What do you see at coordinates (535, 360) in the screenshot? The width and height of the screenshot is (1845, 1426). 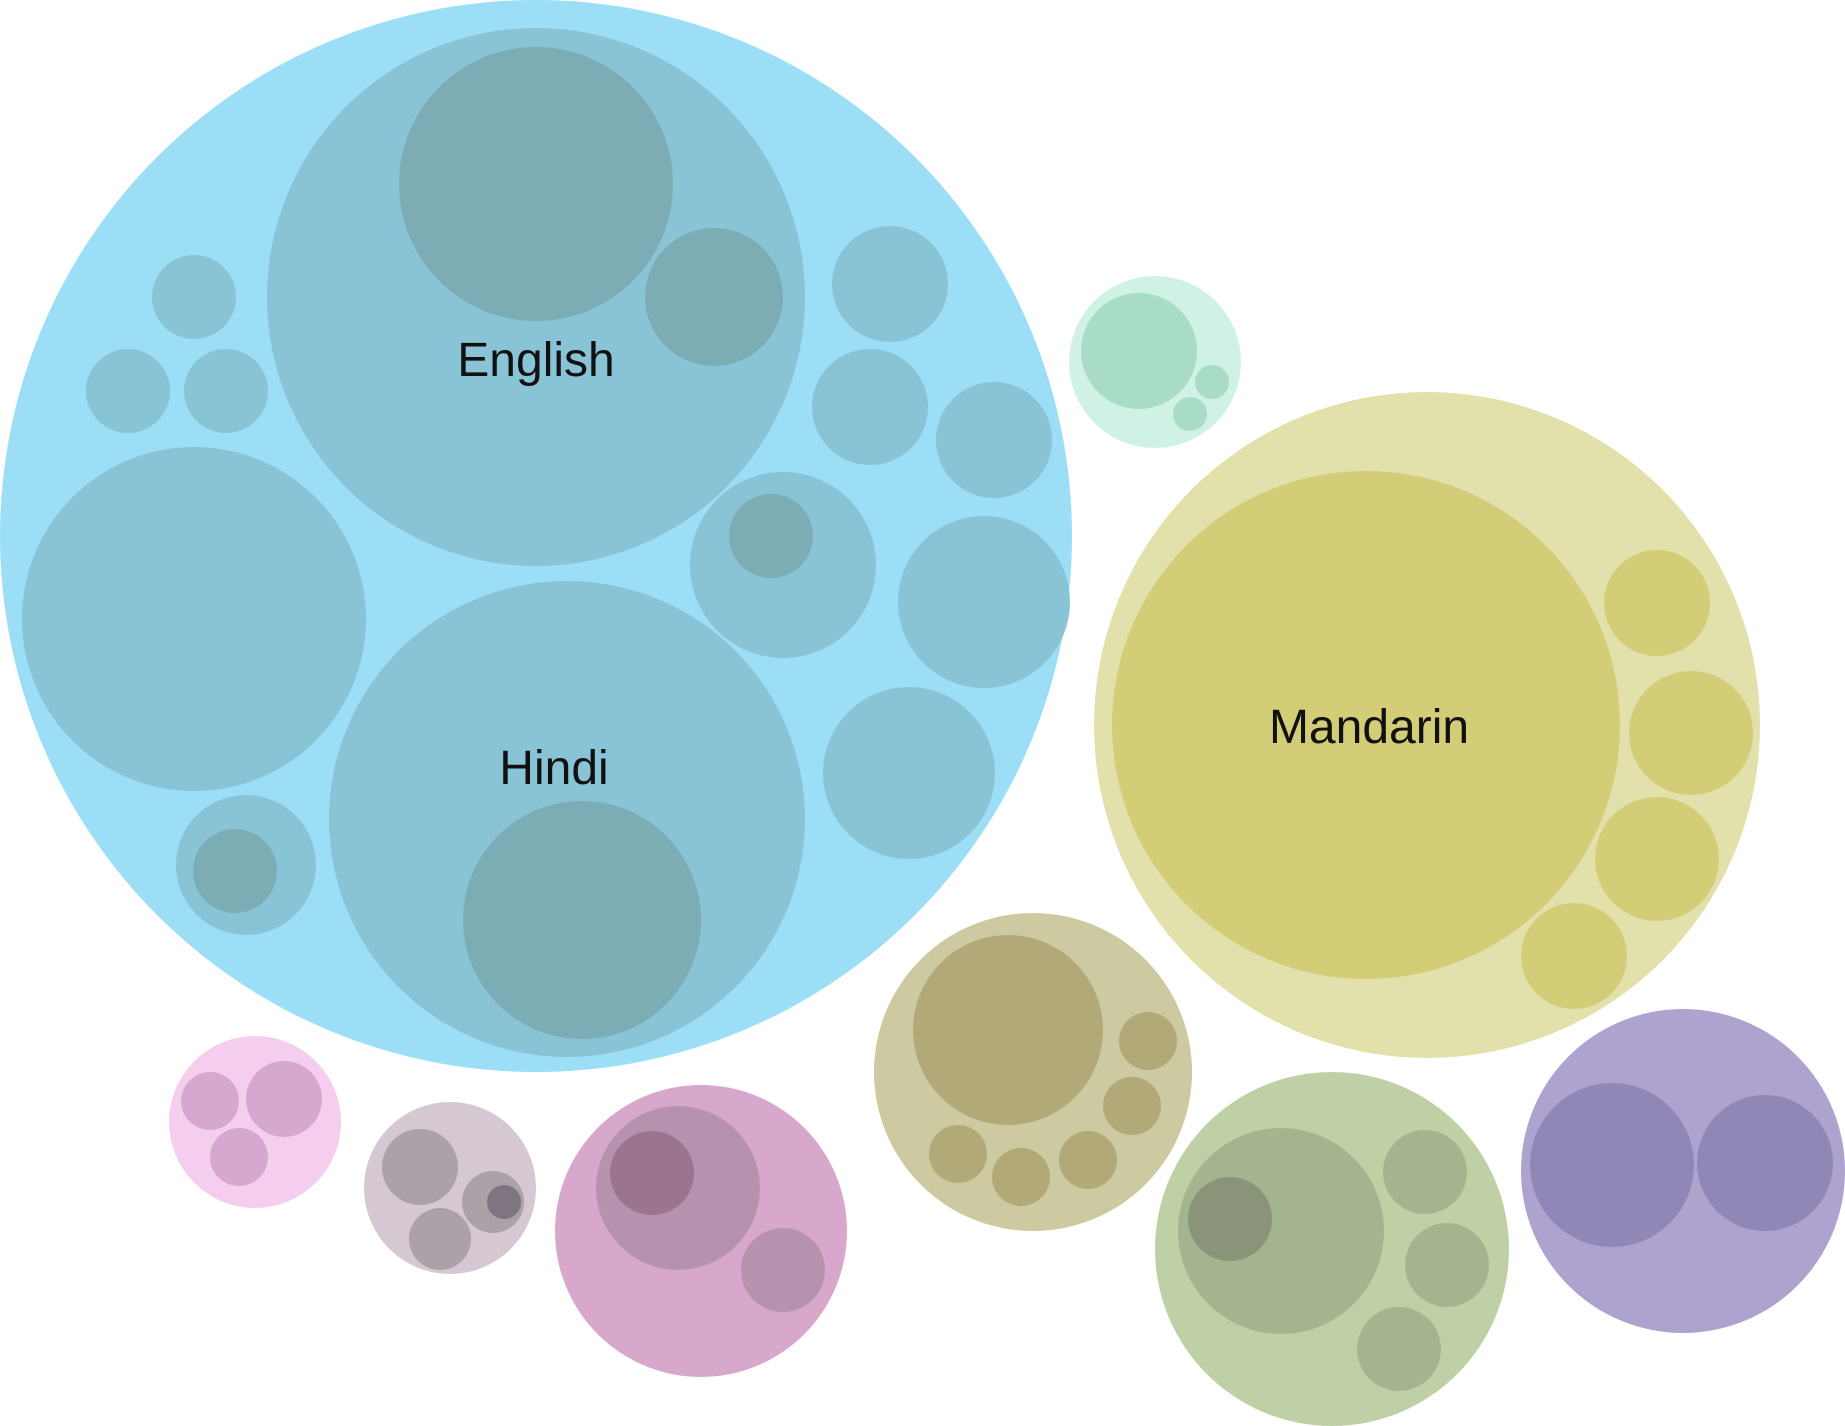 I see `english-label: English` at bounding box center [535, 360].